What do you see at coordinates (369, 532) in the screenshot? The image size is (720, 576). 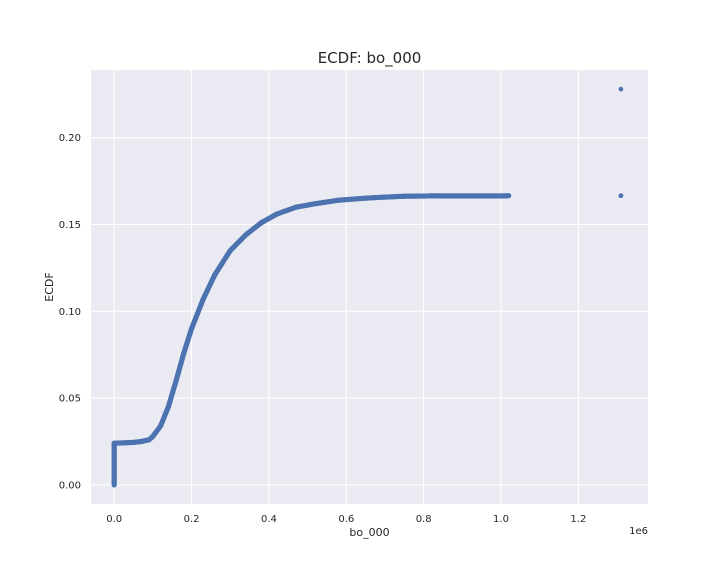 I see `x-axis-label: bo_000` at bounding box center [369, 532].